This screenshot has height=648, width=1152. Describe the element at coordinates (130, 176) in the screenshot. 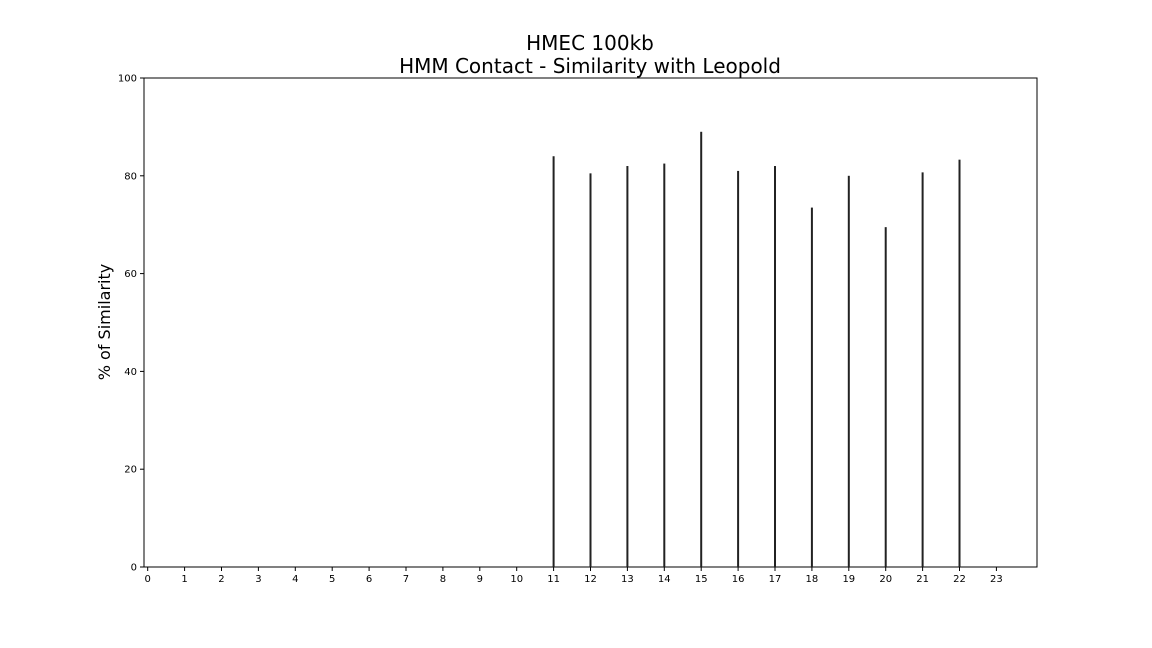

I see `y-tick-label-80: 80` at that location.